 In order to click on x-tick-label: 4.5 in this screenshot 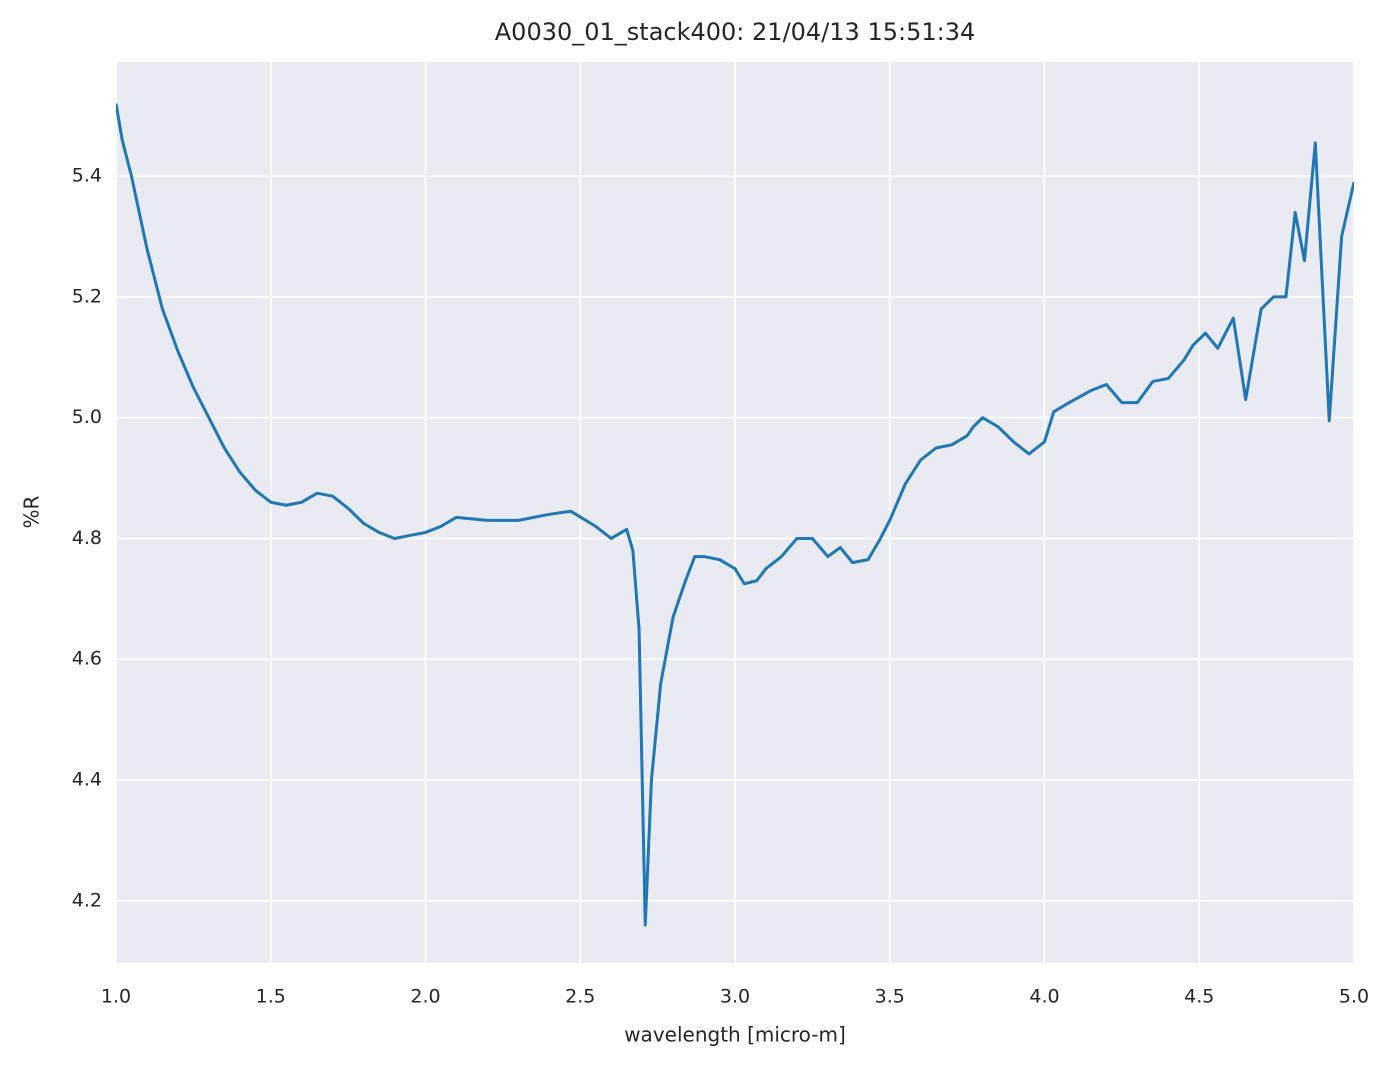, I will do `click(1199, 997)`.